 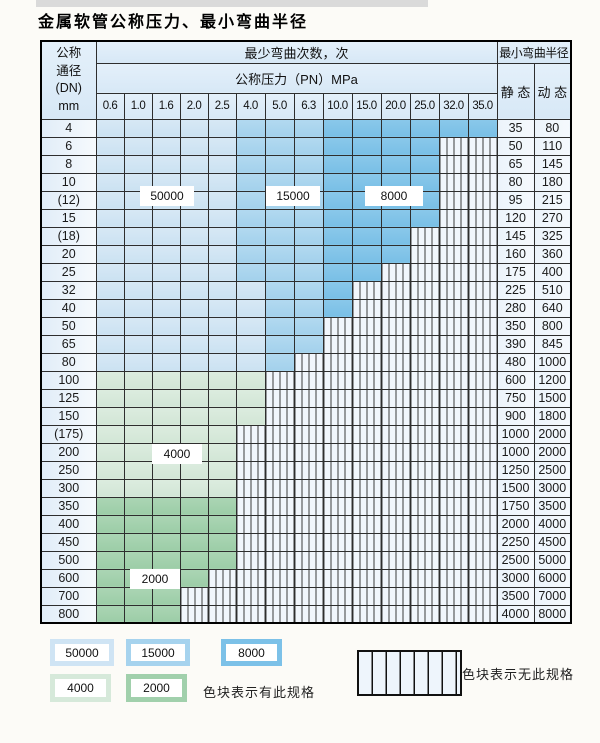 What do you see at coordinates (306, 434) in the screenshot?
I see `table-row: (175) 1000 2000` at bounding box center [306, 434].